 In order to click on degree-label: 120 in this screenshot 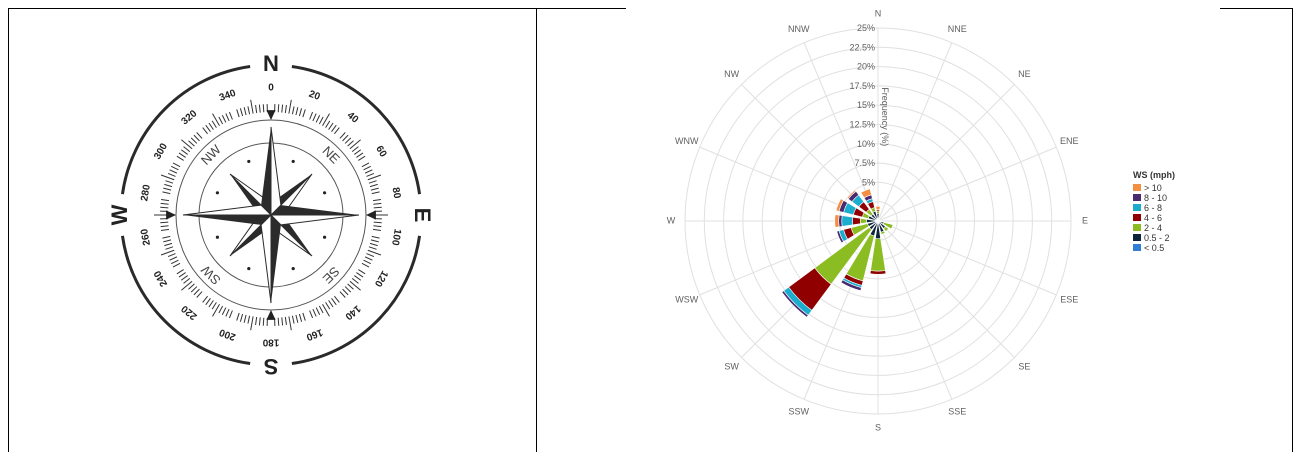, I will do `click(381, 278)`.